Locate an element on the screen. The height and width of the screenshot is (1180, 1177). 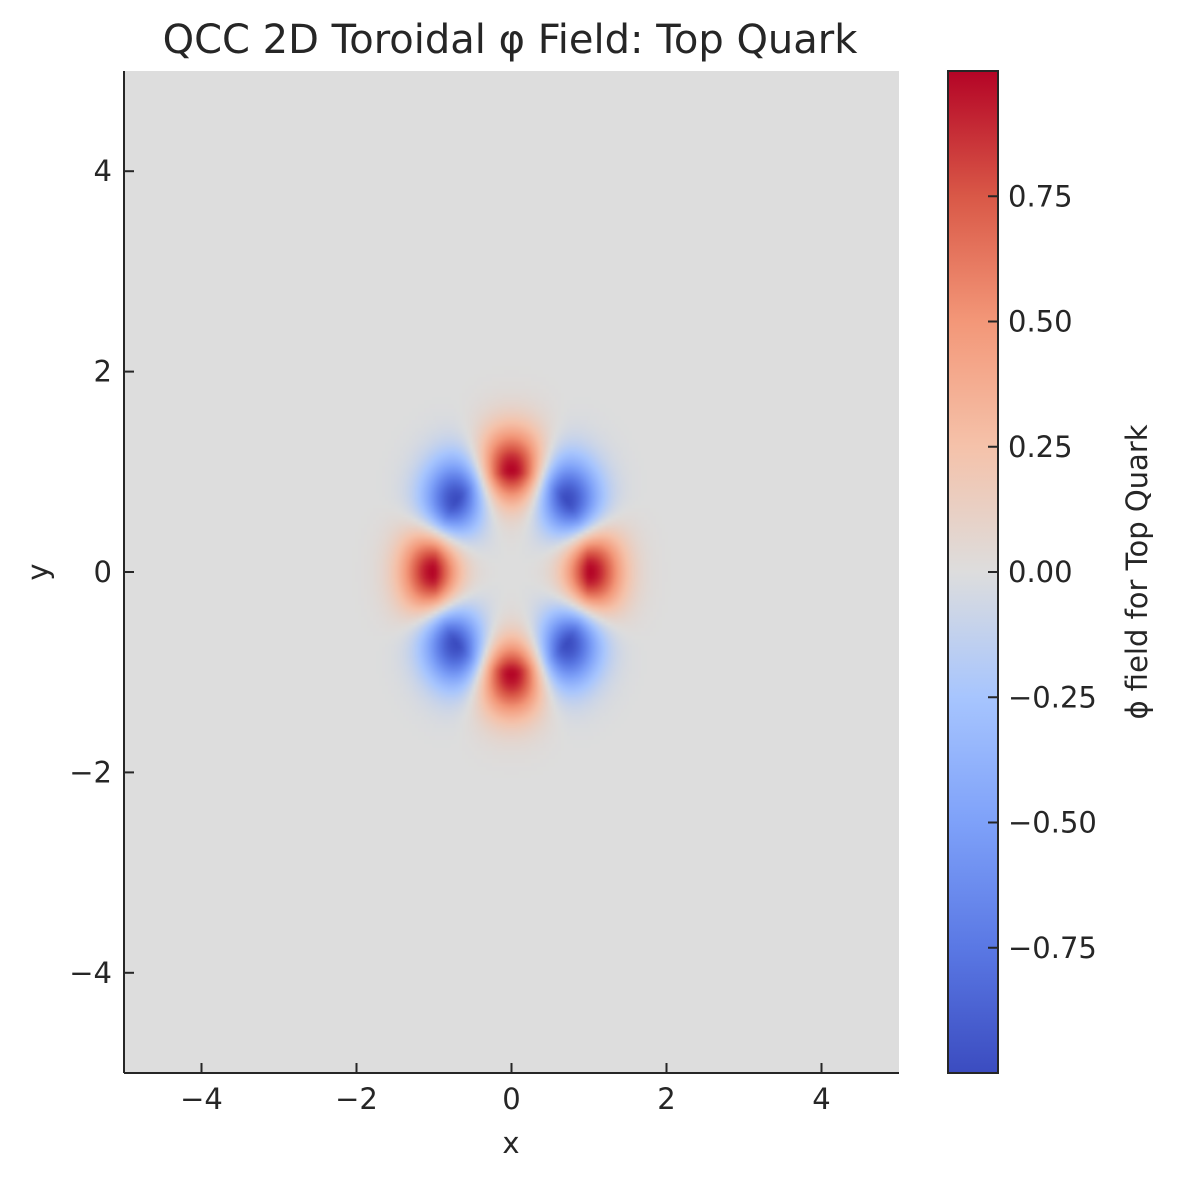
x-tick-label: −2 is located at coordinates (356, 1099).